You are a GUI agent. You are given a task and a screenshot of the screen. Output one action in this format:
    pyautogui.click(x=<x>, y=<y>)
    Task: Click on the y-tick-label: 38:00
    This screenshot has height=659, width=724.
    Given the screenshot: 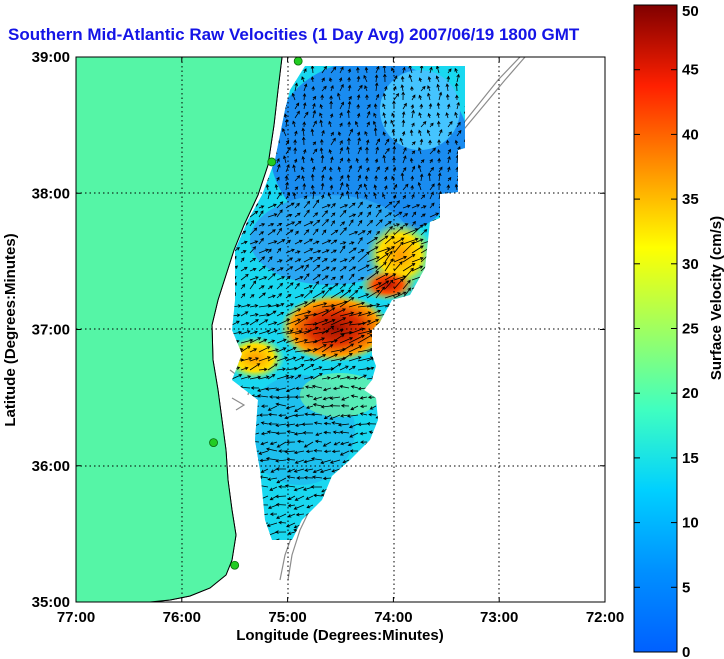 What is the action you would take?
    pyautogui.click(x=51, y=193)
    